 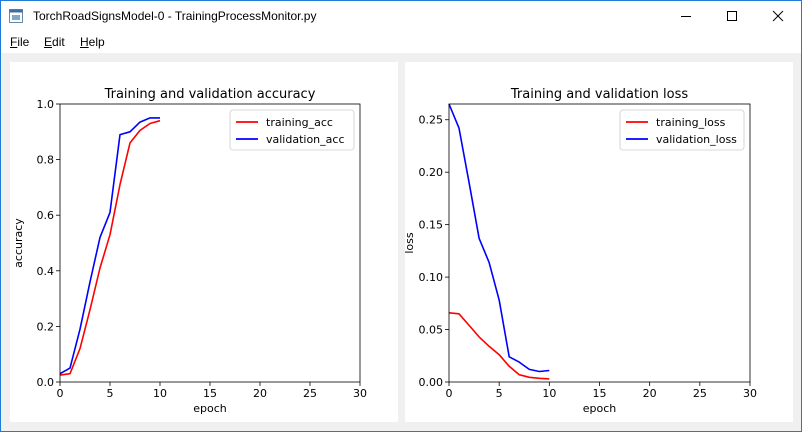 I want to click on y-tick-label: 0.25, so click(x=431, y=120).